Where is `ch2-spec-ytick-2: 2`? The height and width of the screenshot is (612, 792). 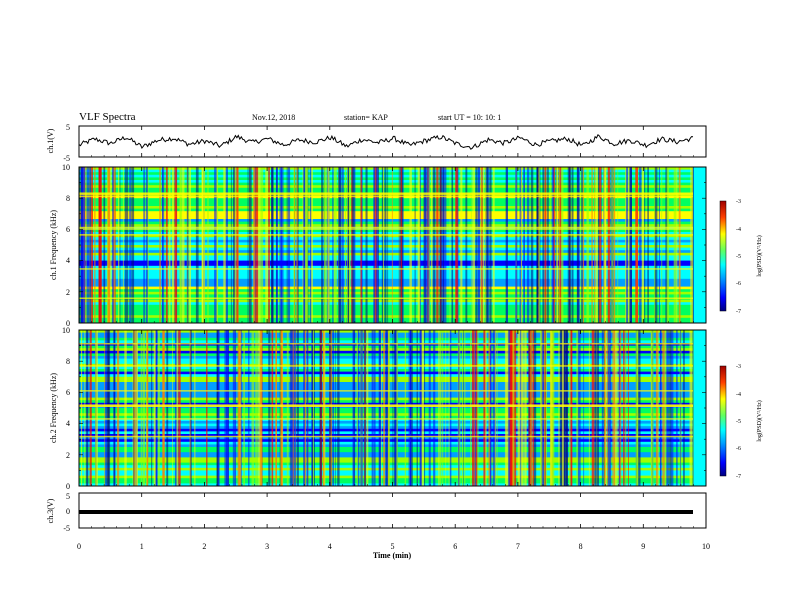
ch2-spec-ytick-2: 2 is located at coordinates (68, 455).